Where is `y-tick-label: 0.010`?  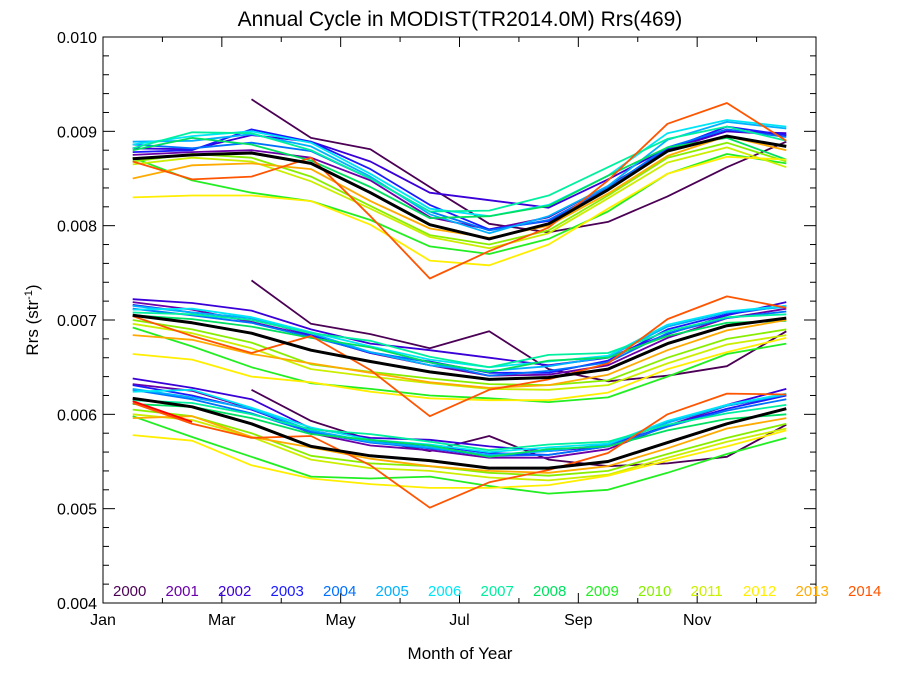 y-tick-label: 0.010 is located at coordinates (77, 38).